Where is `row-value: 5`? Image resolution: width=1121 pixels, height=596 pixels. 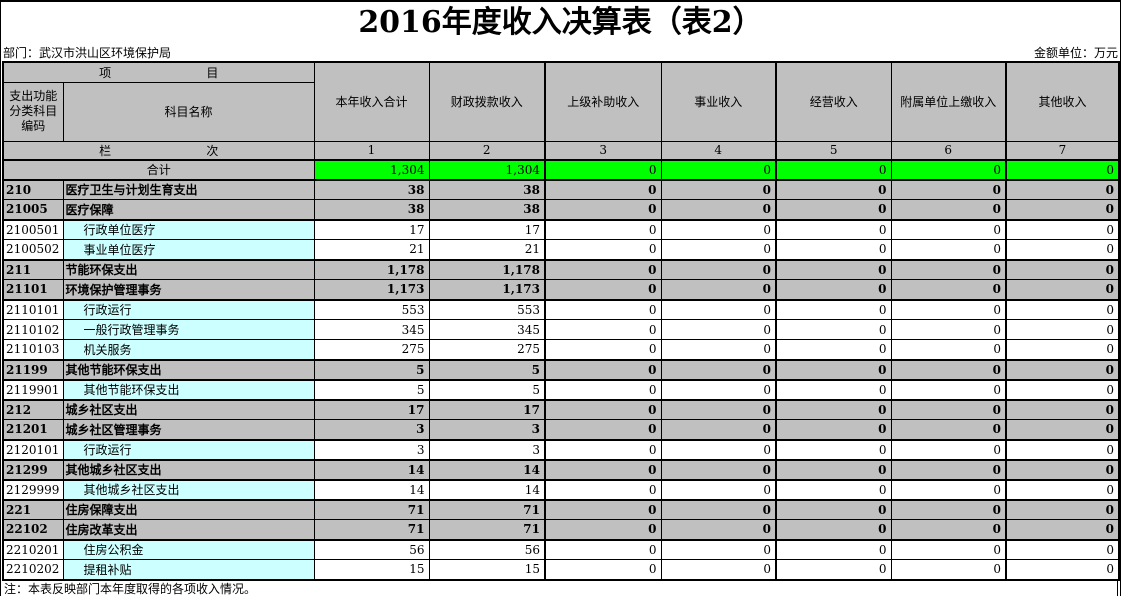
row-value: 5 is located at coordinates (371, 369).